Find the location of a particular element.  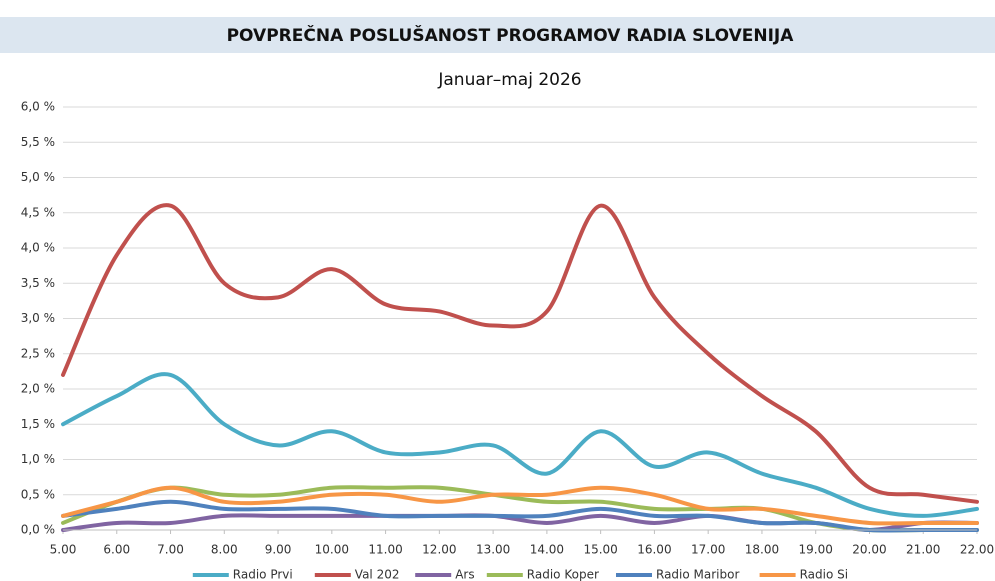

legend-label: Val 202 is located at coordinates (377, 574).